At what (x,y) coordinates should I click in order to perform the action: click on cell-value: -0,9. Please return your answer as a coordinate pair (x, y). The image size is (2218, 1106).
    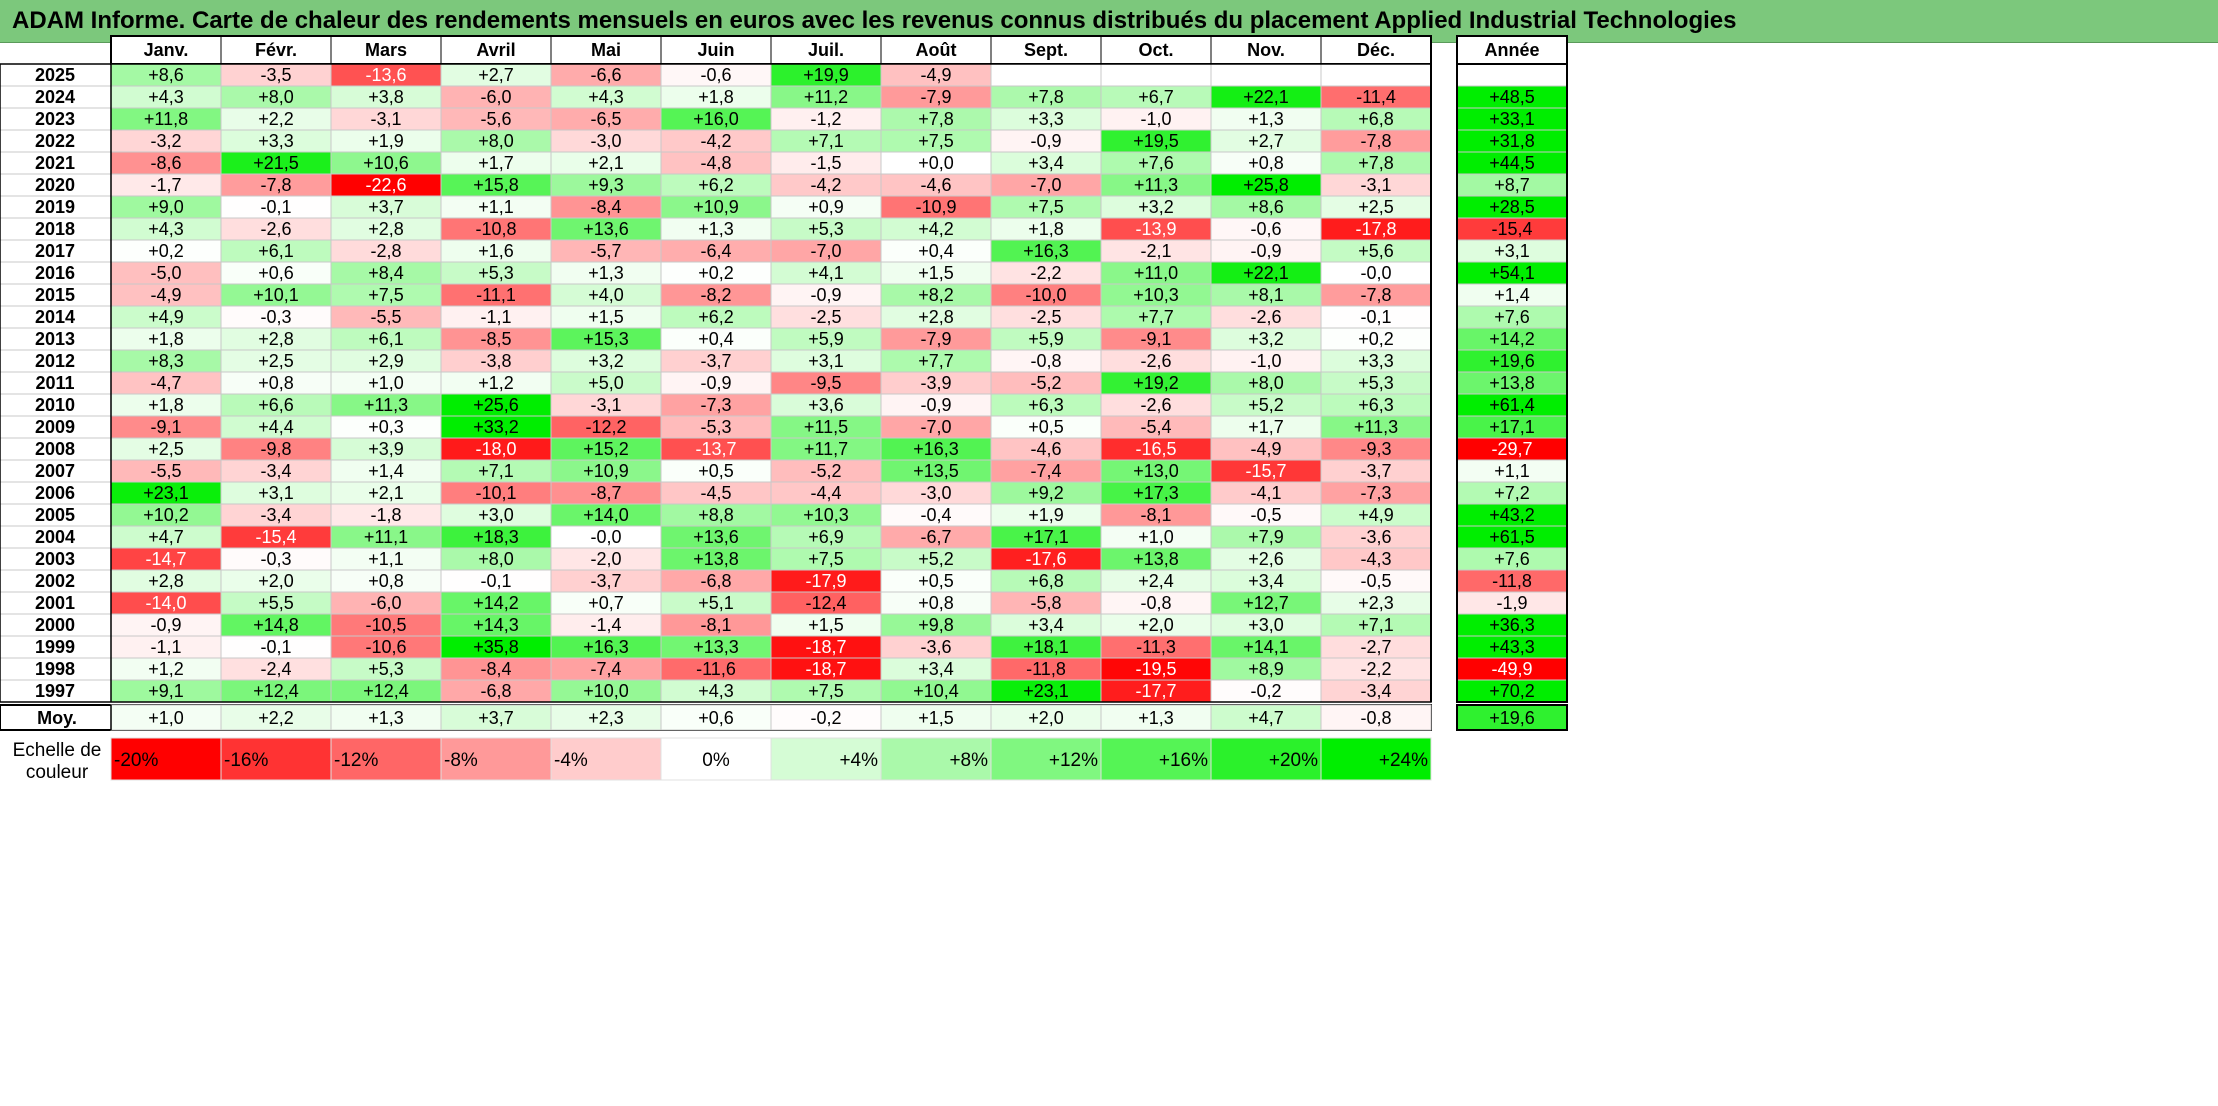
    Looking at the image, I should click on (165, 625).